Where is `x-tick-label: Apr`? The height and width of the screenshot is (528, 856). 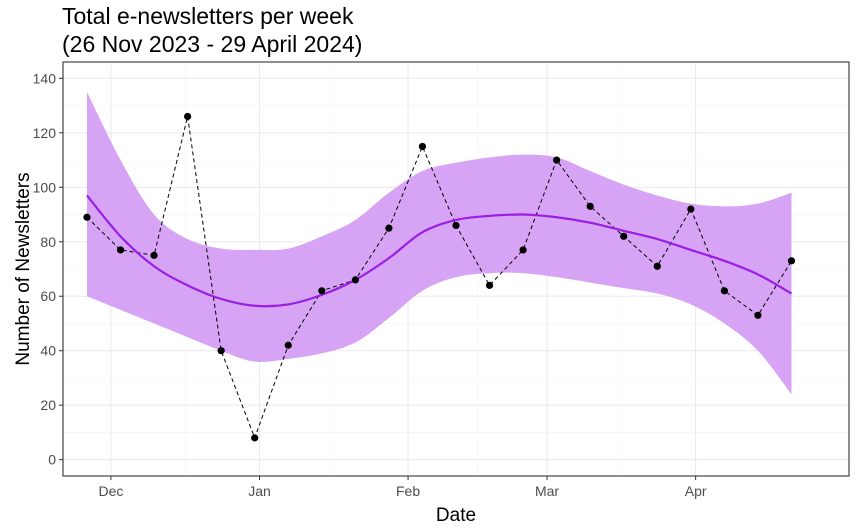 x-tick-label: Apr is located at coordinates (696, 491).